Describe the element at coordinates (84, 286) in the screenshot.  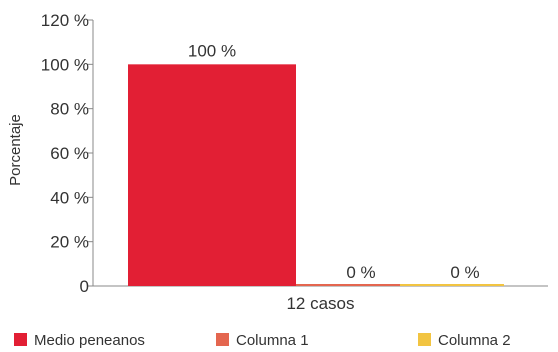
I see `y-tick-label: 0` at that location.